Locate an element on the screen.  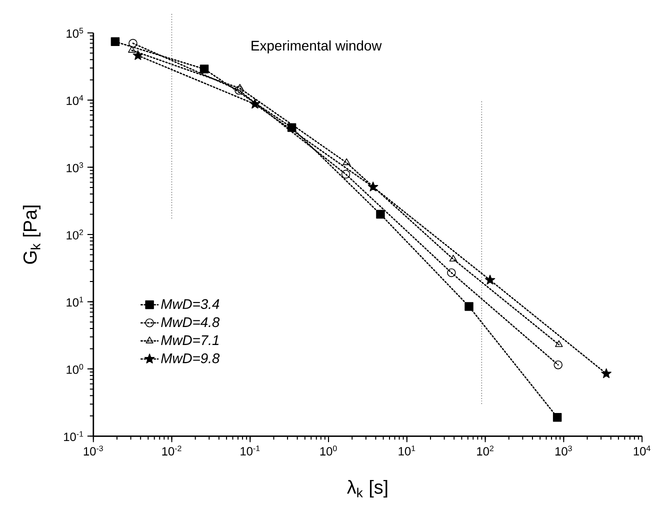
y-tick-label: 10$^{1}$ is located at coordinates (75, 301).